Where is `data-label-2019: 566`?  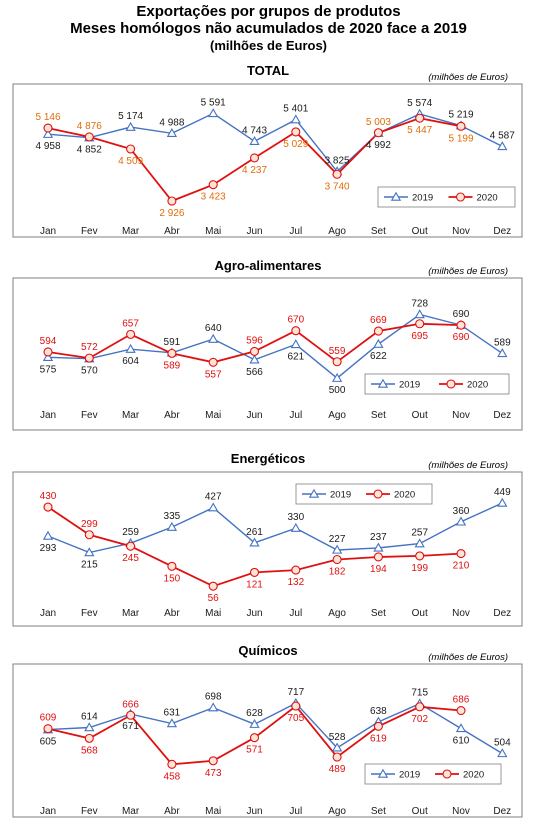 data-label-2019: 566 is located at coordinates (254, 372).